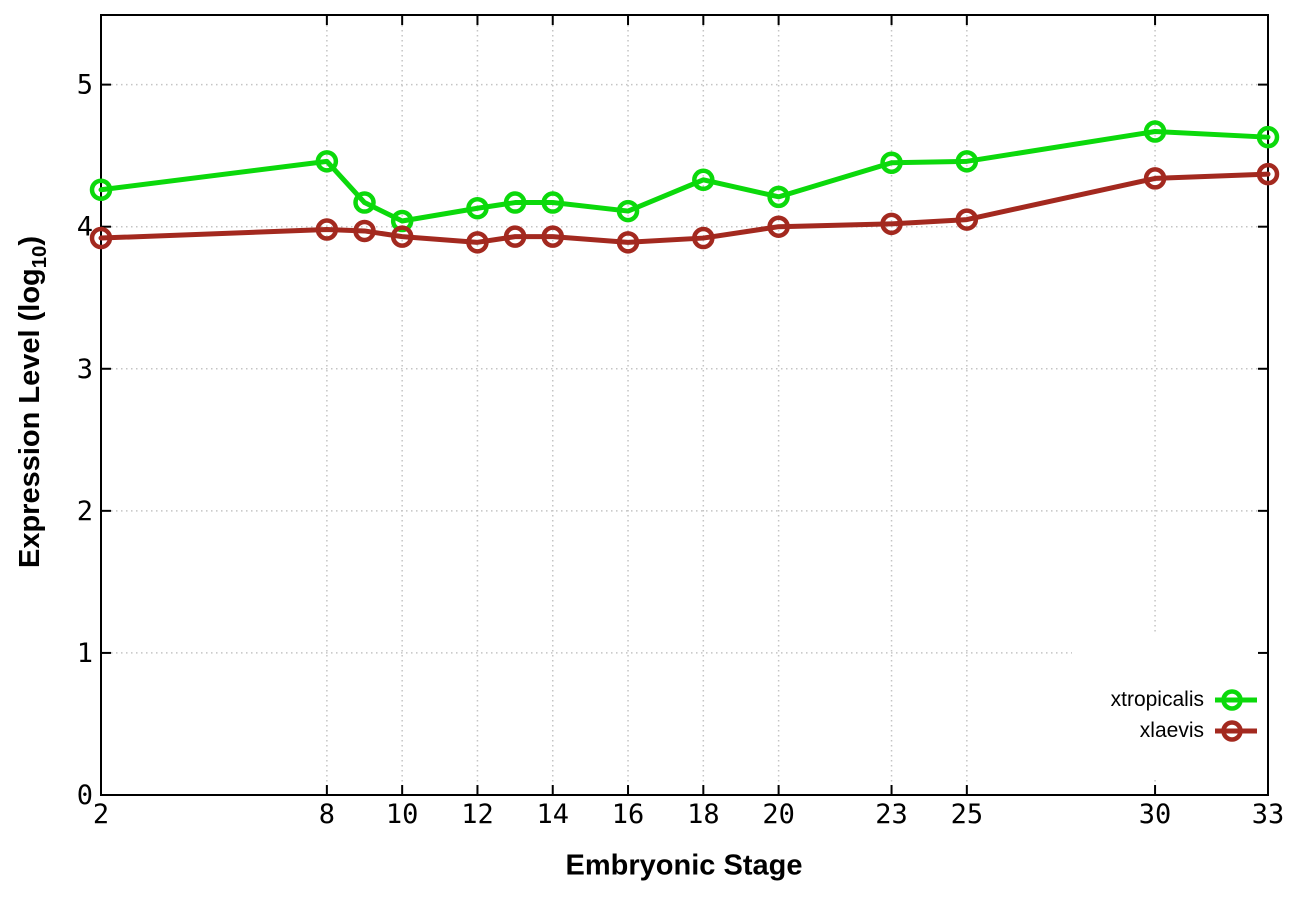 Image resolution: width=1296 pixels, height=907 pixels. Describe the element at coordinates (1268, 814) in the screenshot. I see `x-tick-label: 33` at that location.